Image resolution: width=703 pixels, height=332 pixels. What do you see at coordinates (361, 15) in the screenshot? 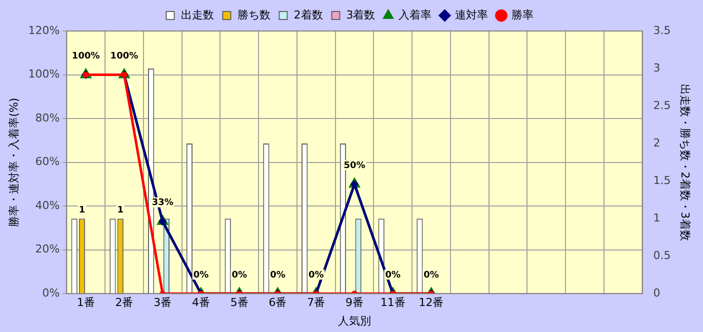
I see `legend-label: 3着数` at bounding box center [361, 15].